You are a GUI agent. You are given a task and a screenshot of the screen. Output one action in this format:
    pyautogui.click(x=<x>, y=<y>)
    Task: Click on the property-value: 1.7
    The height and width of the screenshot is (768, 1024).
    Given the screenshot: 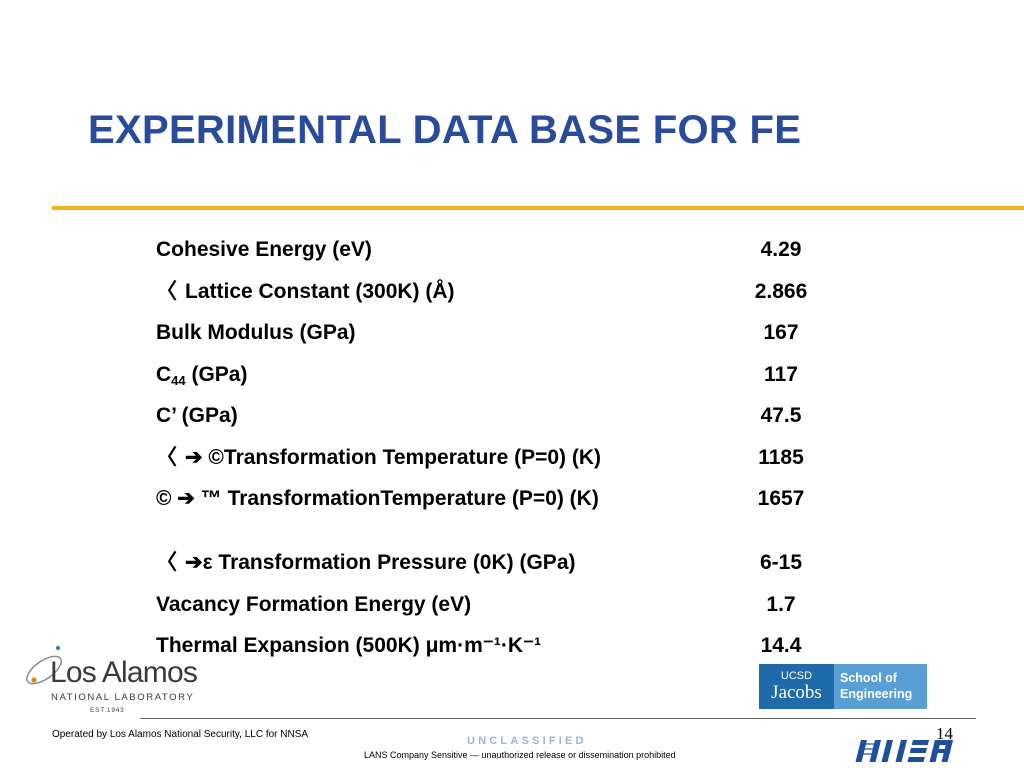 What is the action you would take?
    pyautogui.click(x=781, y=604)
    